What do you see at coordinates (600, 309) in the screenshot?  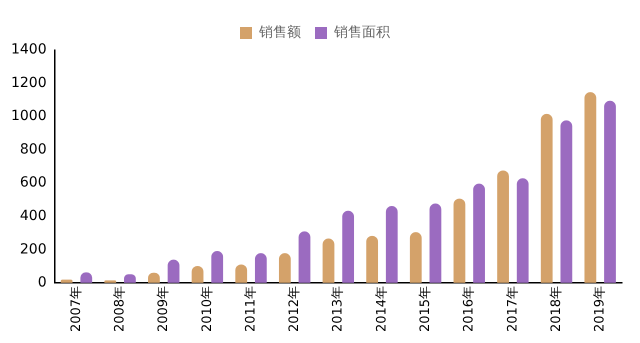 I see `x-tick-label: 2019年` at bounding box center [600, 309].